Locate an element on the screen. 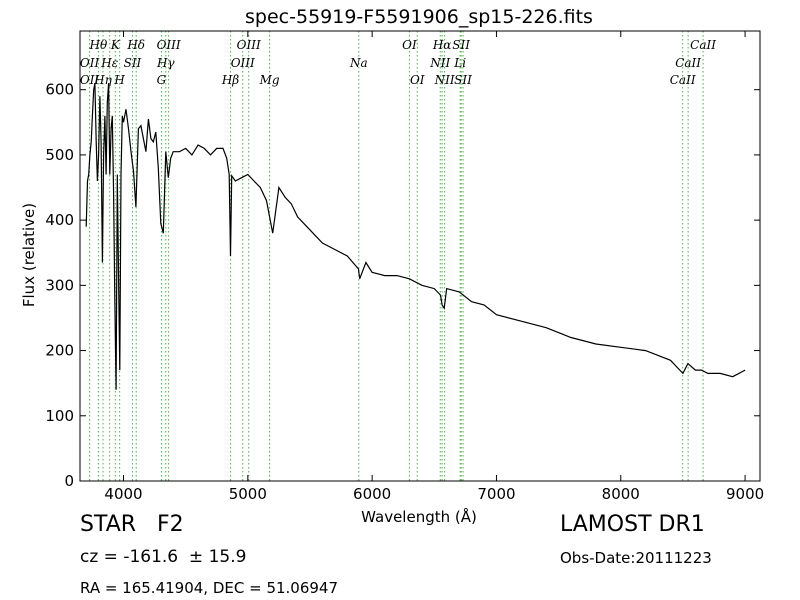  y-tick-label: 100 is located at coordinates (59, 416).